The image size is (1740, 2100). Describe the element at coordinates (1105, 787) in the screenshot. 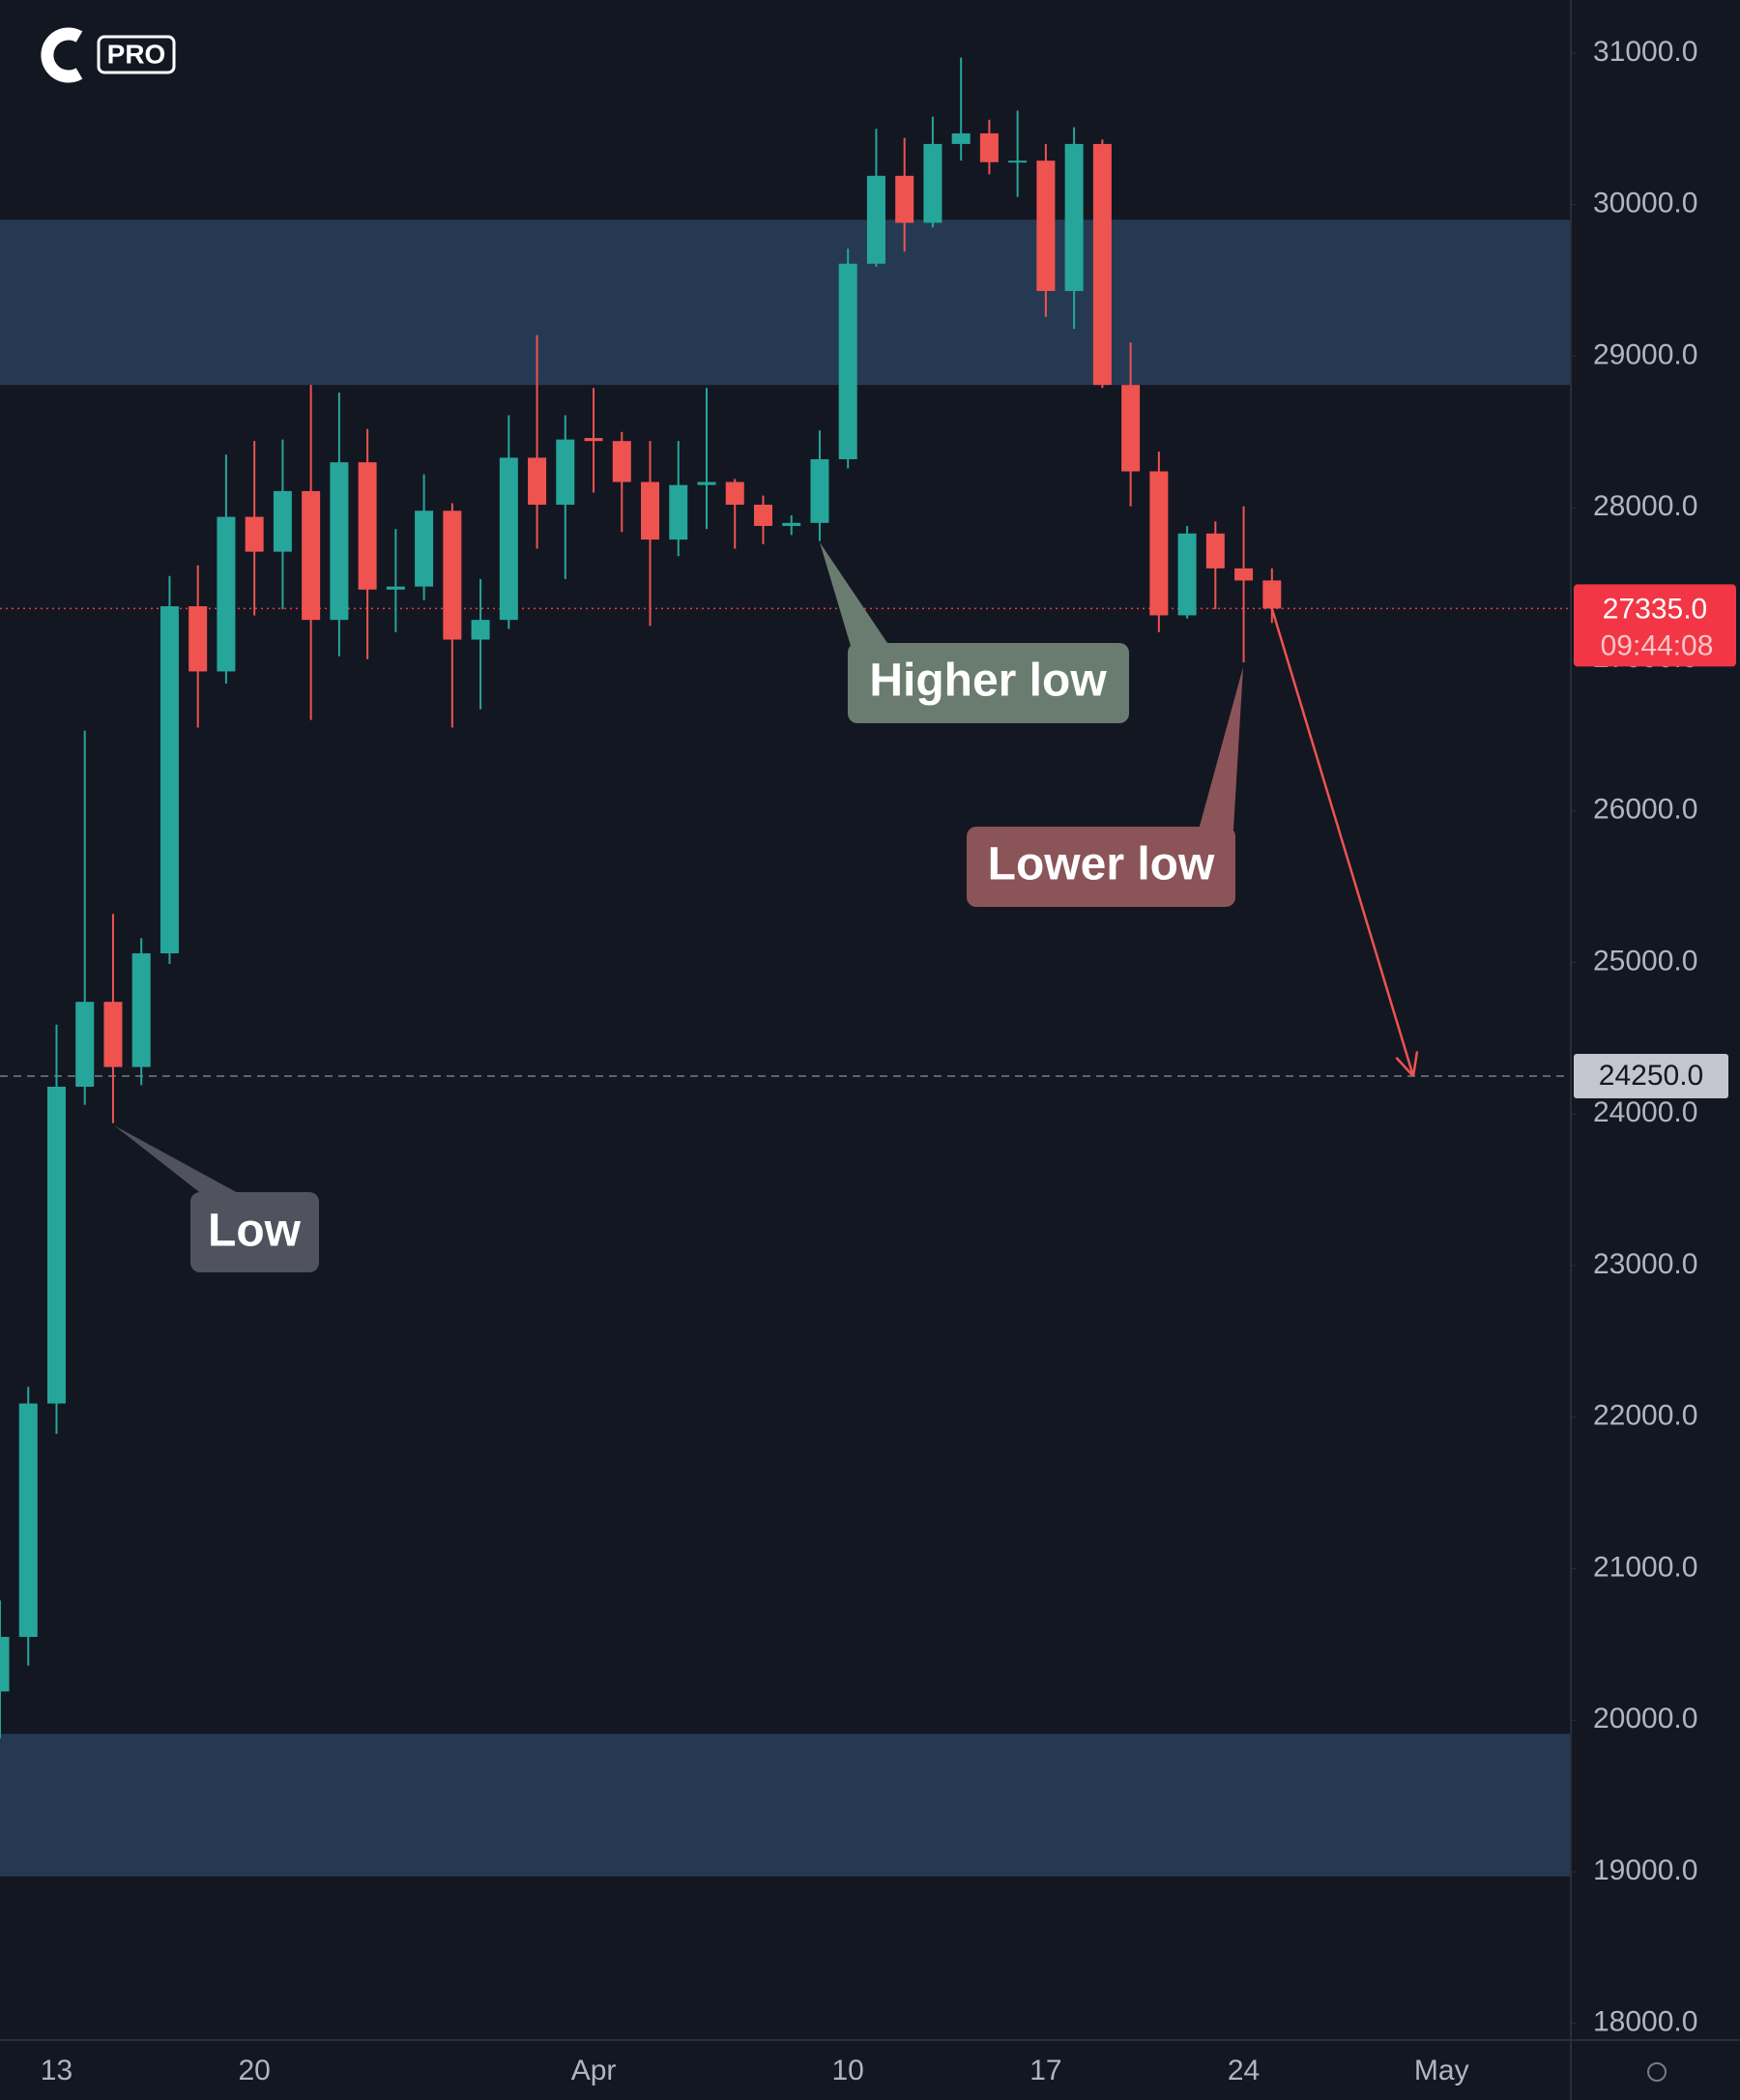

I see `lower-low-callout: Lower low` at that location.